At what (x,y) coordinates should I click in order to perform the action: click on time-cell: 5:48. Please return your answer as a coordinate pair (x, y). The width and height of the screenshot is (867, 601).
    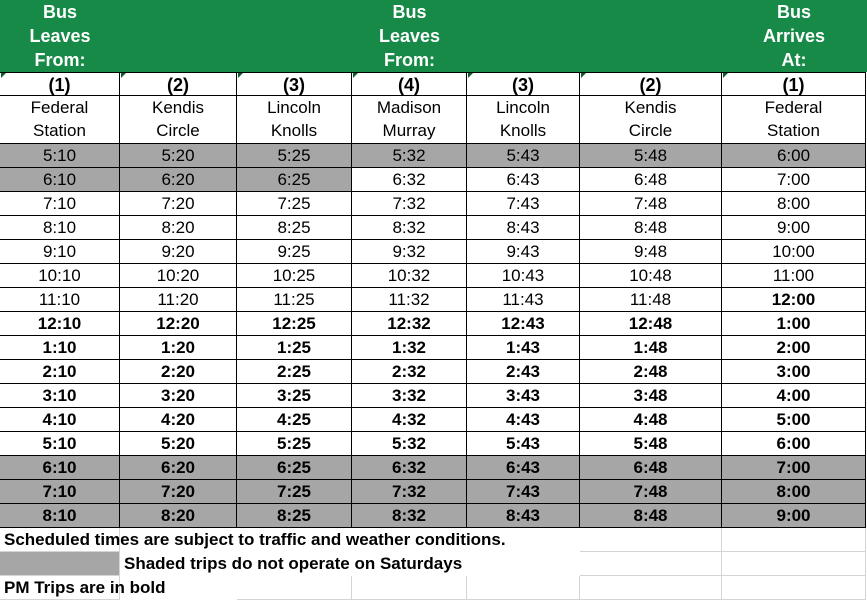
    Looking at the image, I should click on (651, 156).